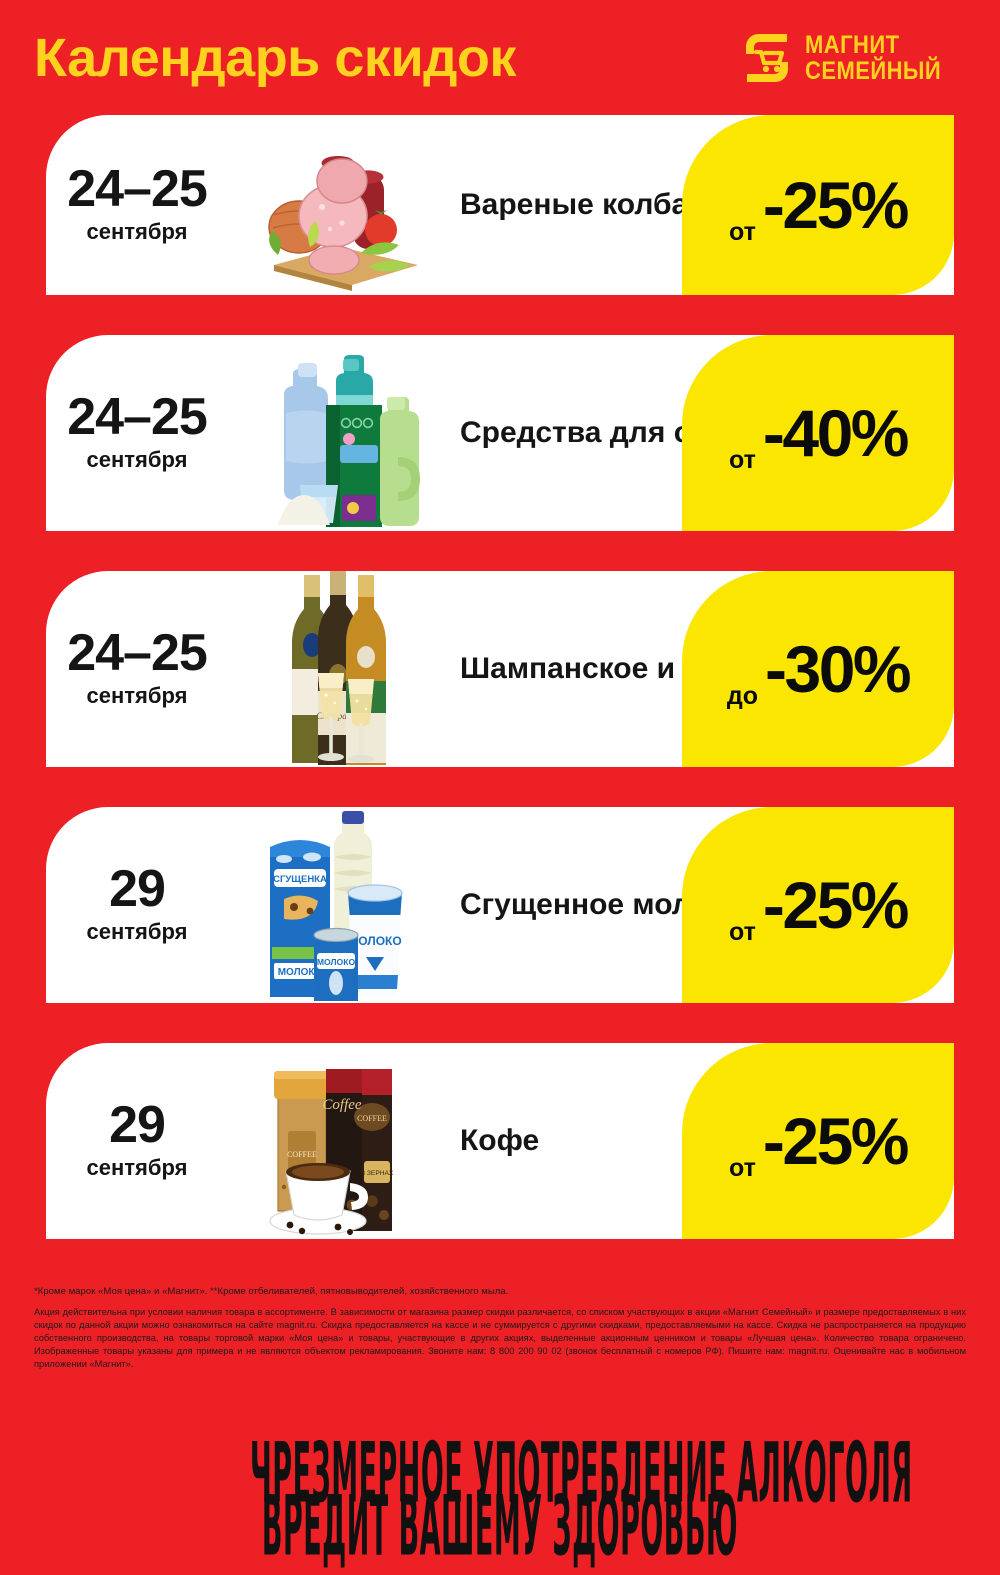 This screenshot has width=1000, height=1575. Describe the element at coordinates (337, 433) in the screenshot. I see `laundry-detergents-image` at that location.